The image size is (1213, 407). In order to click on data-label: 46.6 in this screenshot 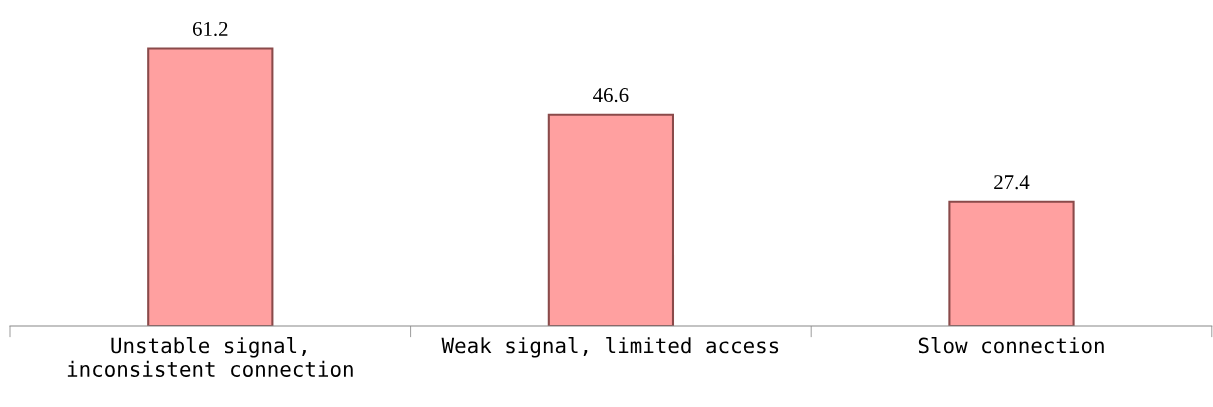, I will do `click(611, 95)`.